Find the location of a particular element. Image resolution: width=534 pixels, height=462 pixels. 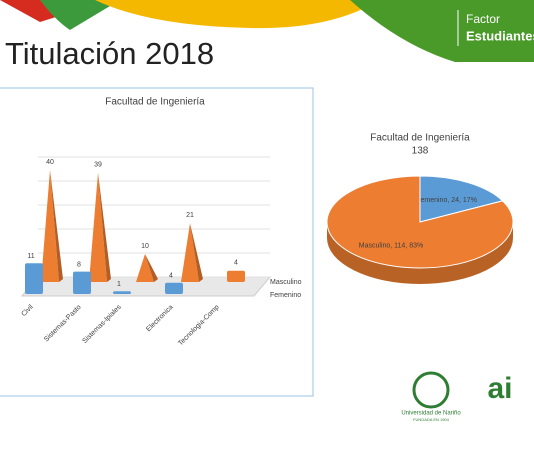

university-seal is located at coordinates (431, 390).